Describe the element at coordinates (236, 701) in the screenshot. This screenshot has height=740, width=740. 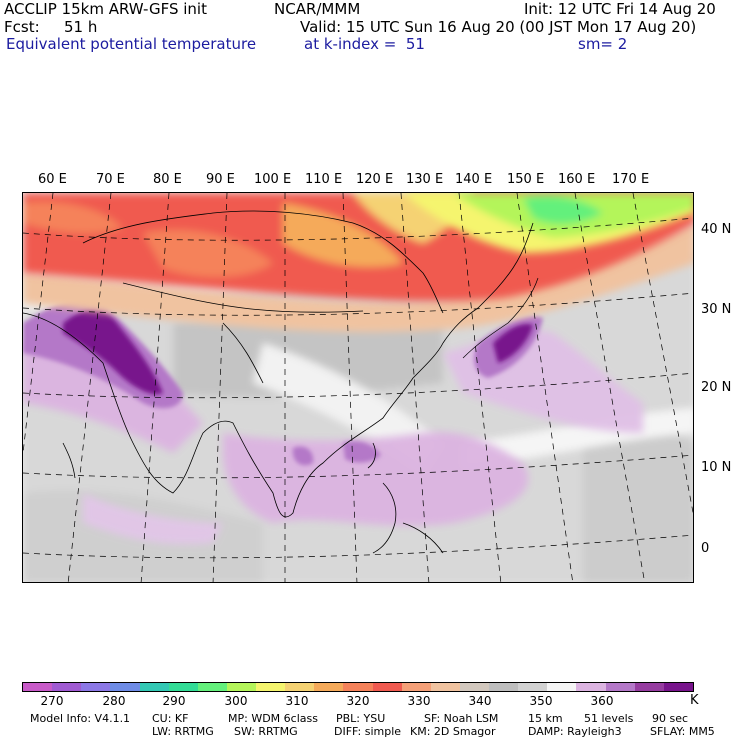
I see `colorbar-tick-label: 300` at that location.